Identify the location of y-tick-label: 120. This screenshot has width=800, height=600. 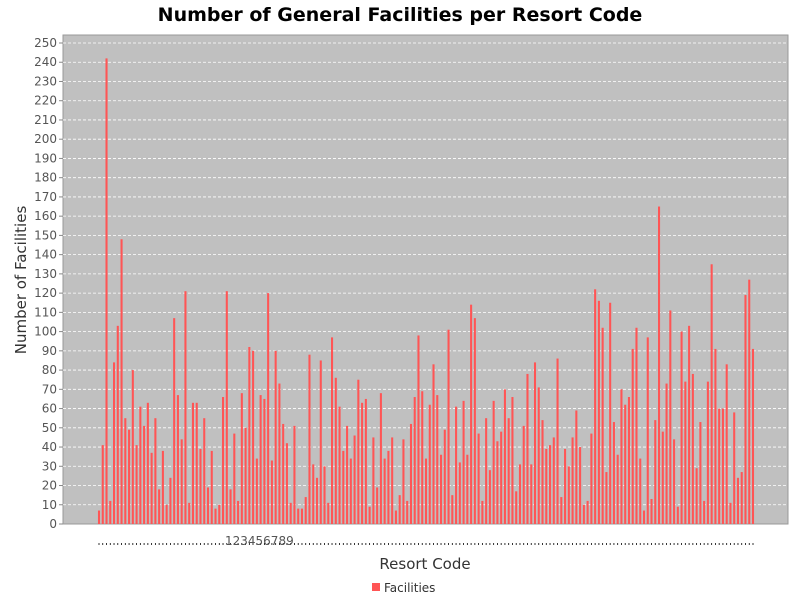
(45, 293).